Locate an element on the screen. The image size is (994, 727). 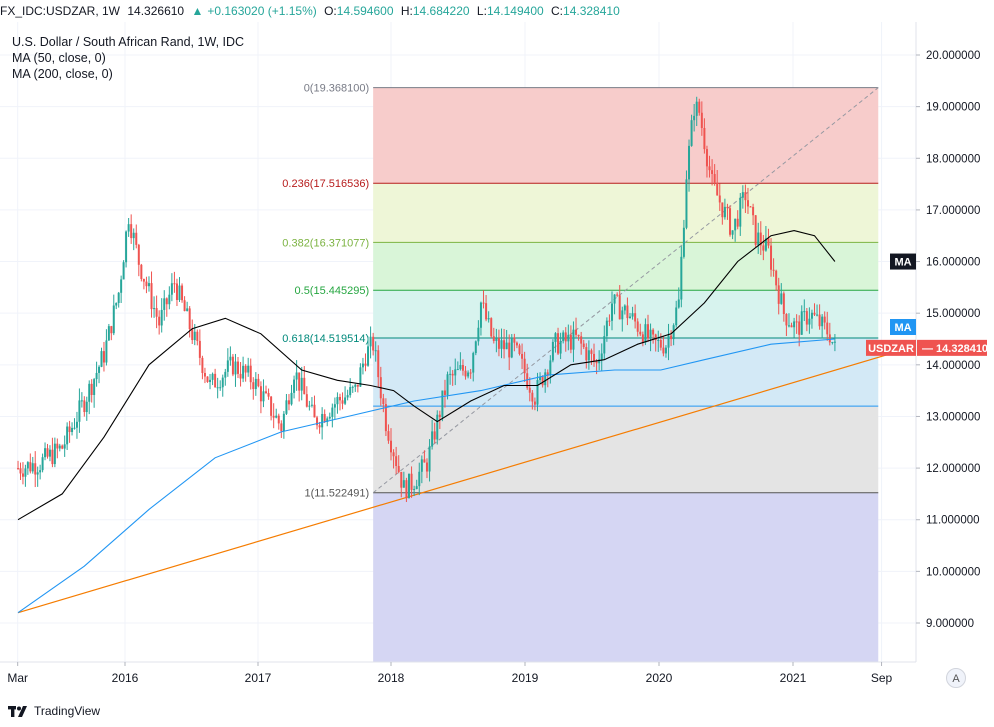
autoscale-button: A is located at coordinates (956, 678).